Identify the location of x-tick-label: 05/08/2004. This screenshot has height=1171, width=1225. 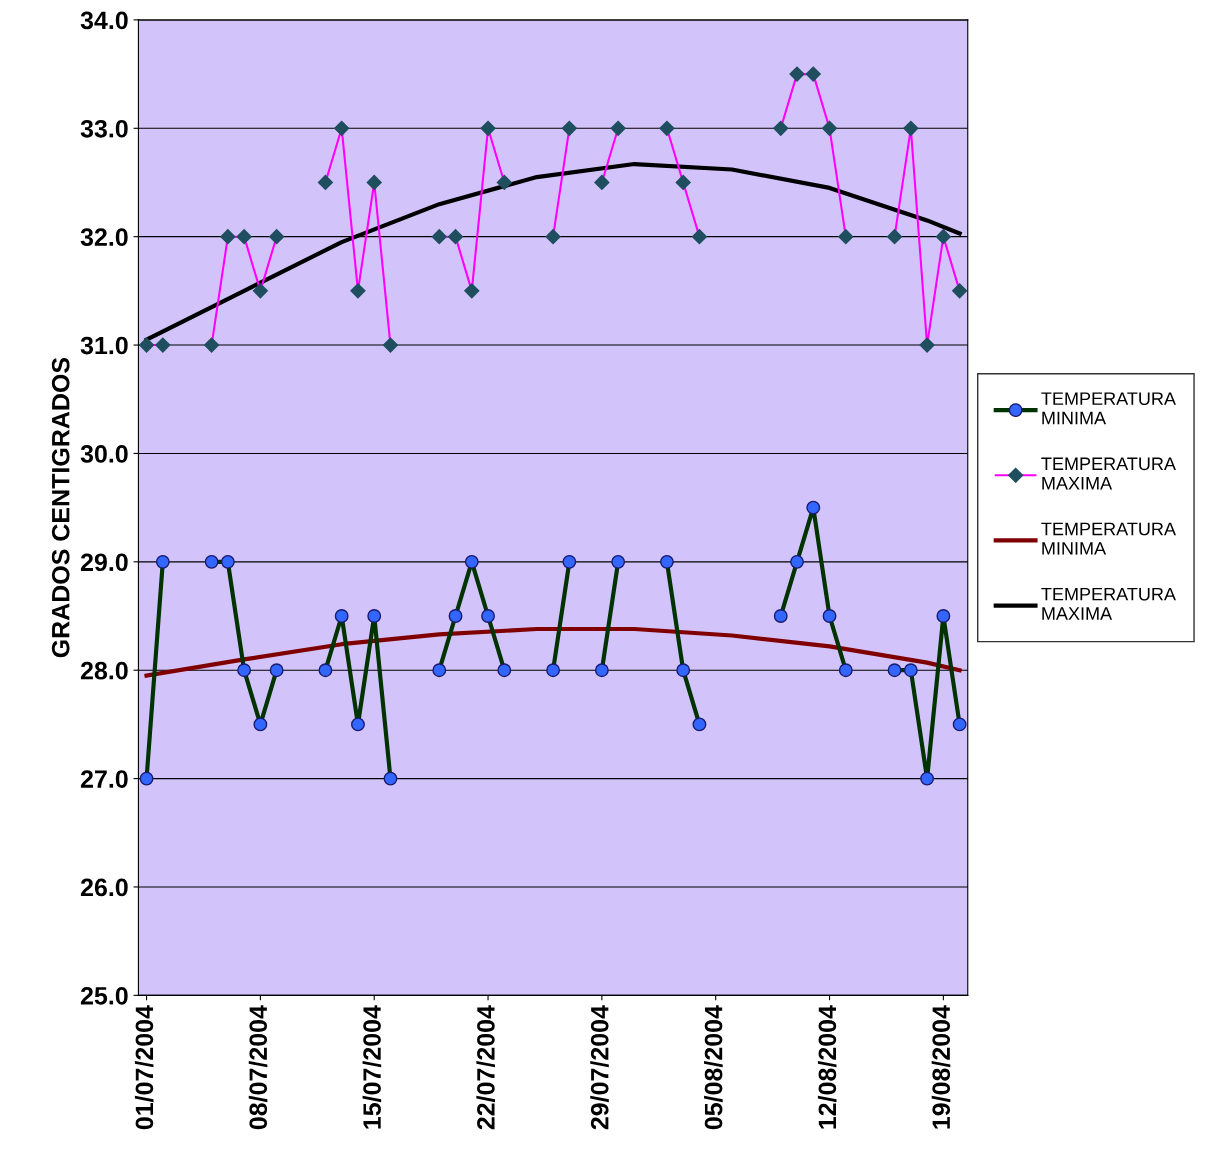
(713, 1067).